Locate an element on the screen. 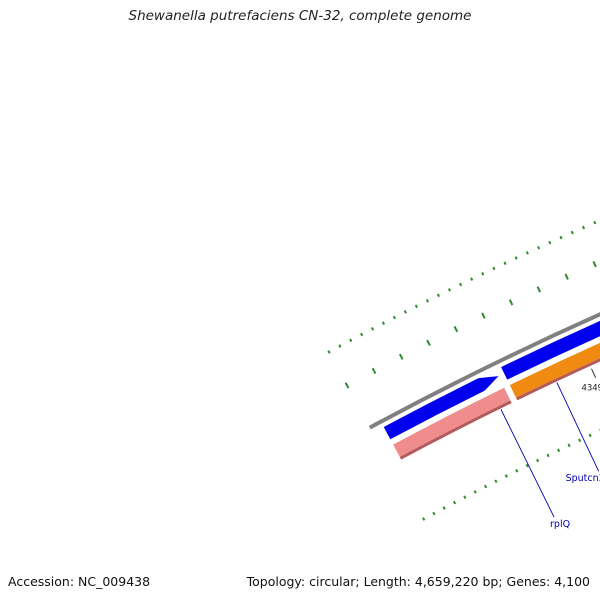  backbone-track is located at coordinates (484, 371).